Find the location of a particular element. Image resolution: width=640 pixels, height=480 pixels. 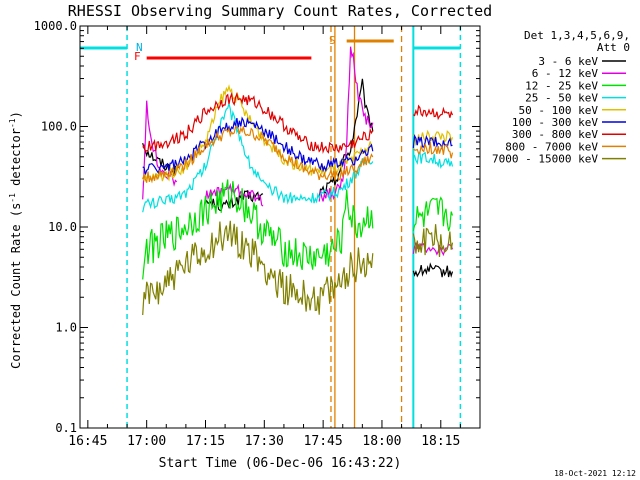

footer-date: 18-Oct-2021 12:12 is located at coordinates (595, 473).